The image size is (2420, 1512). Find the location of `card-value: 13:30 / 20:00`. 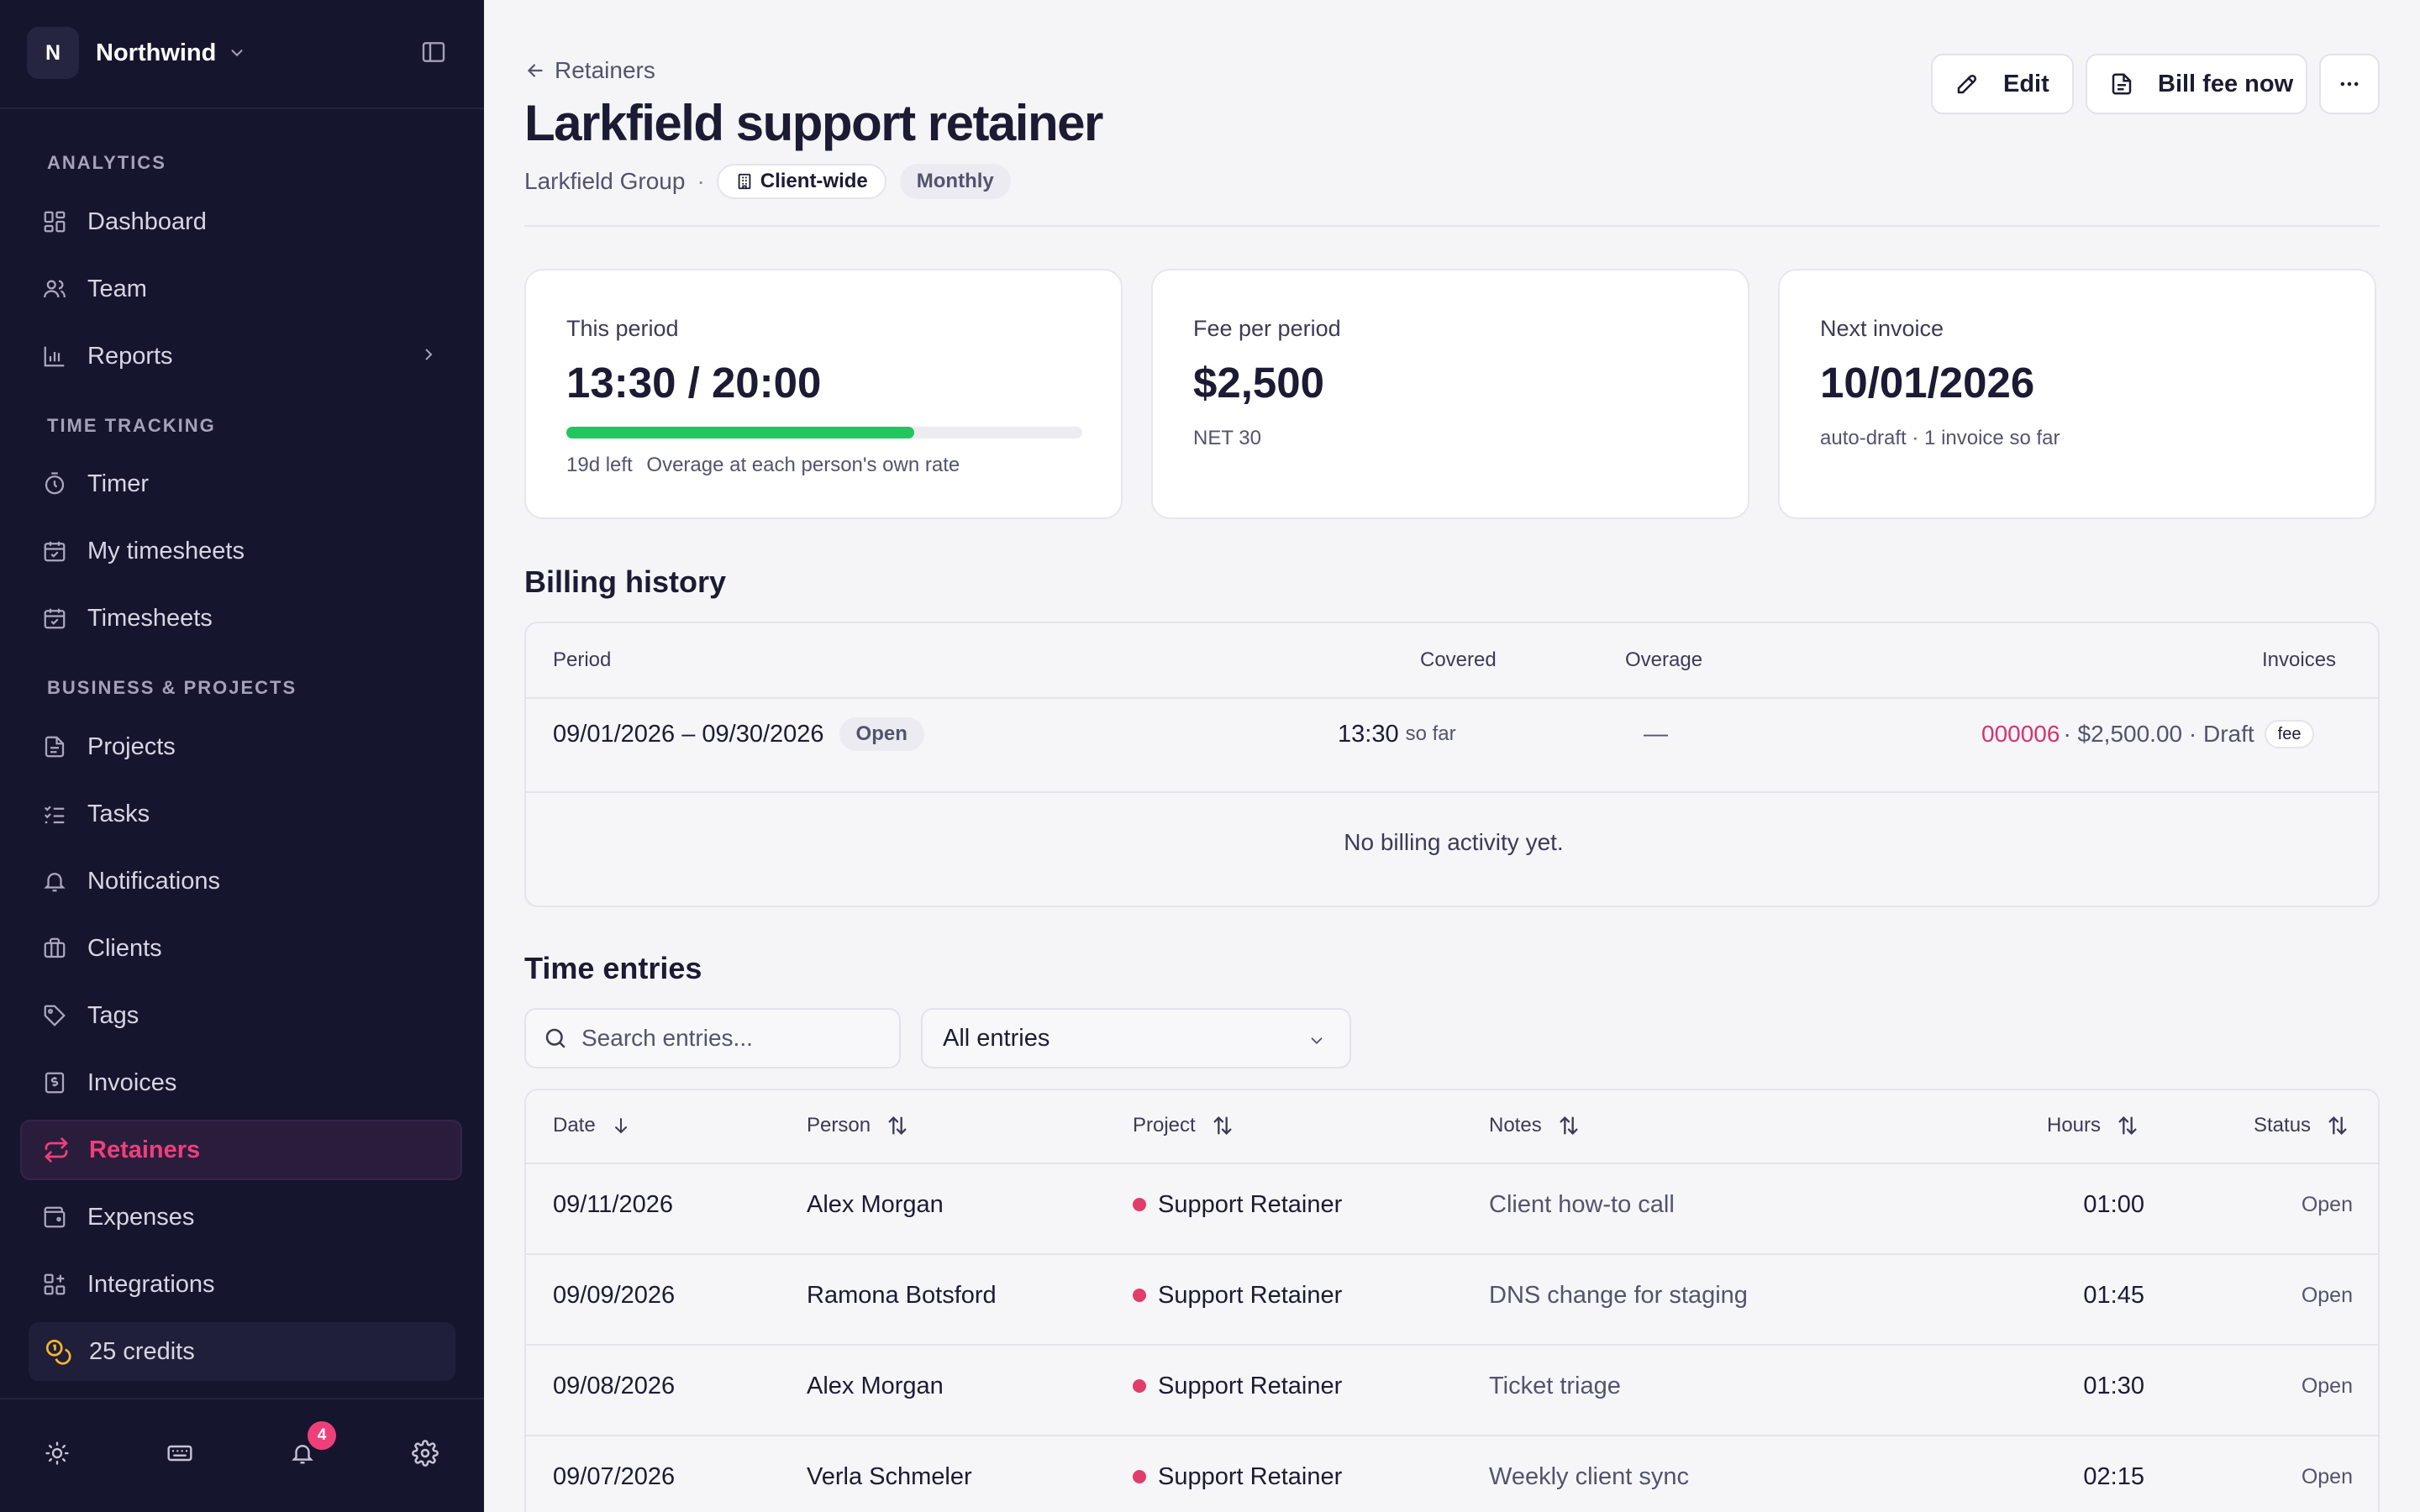

card-value: 13:30 / 20:00 is located at coordinates (694, 383).